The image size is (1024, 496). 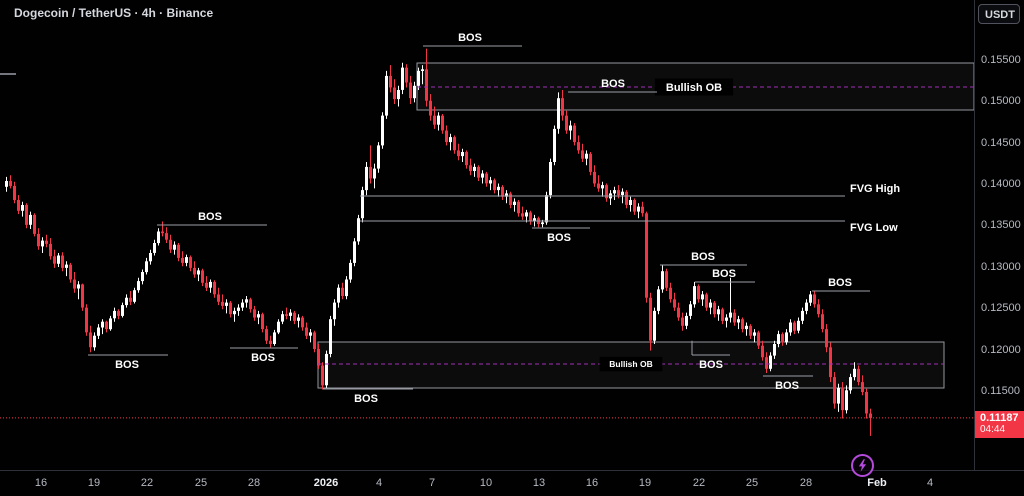 I want to click on currency-toggle-button: USDT, so click(x=999, y=14).